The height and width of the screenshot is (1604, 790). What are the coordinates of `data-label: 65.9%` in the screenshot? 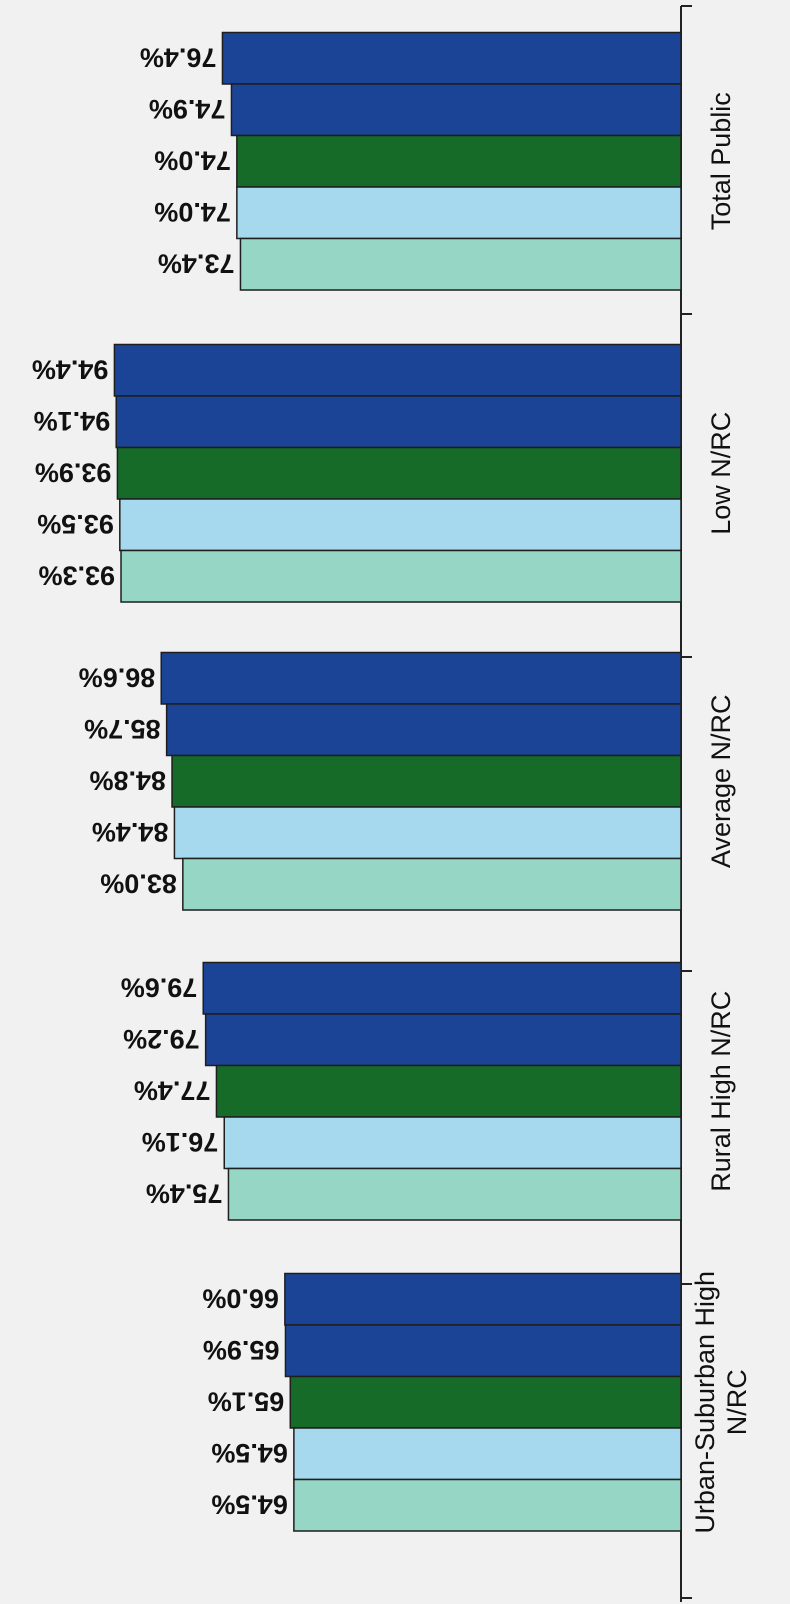 It's located at (241, 1350).